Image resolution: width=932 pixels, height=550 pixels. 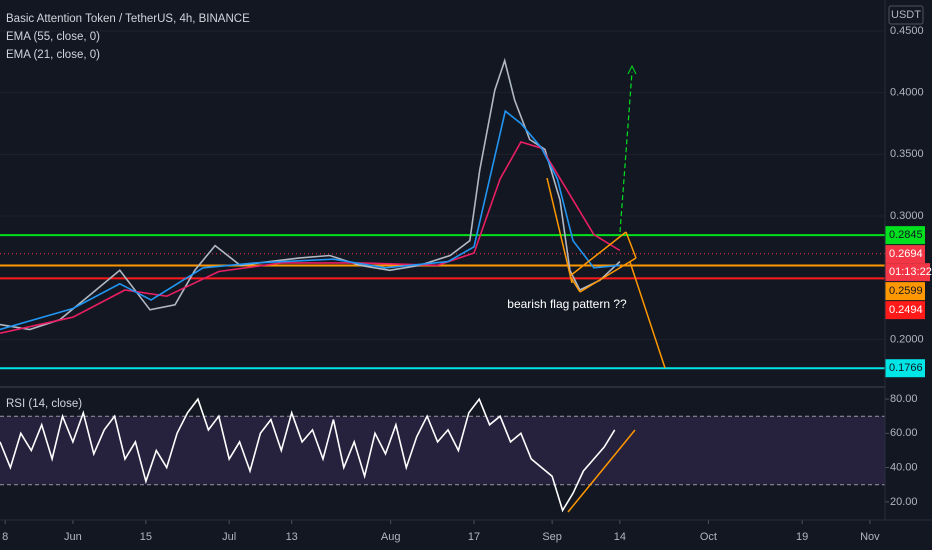 What do you see at coordinates (44, 404) in the screenshot?
I see `rsi-title: RSI (14, close)` at bounding box center [44, 404].